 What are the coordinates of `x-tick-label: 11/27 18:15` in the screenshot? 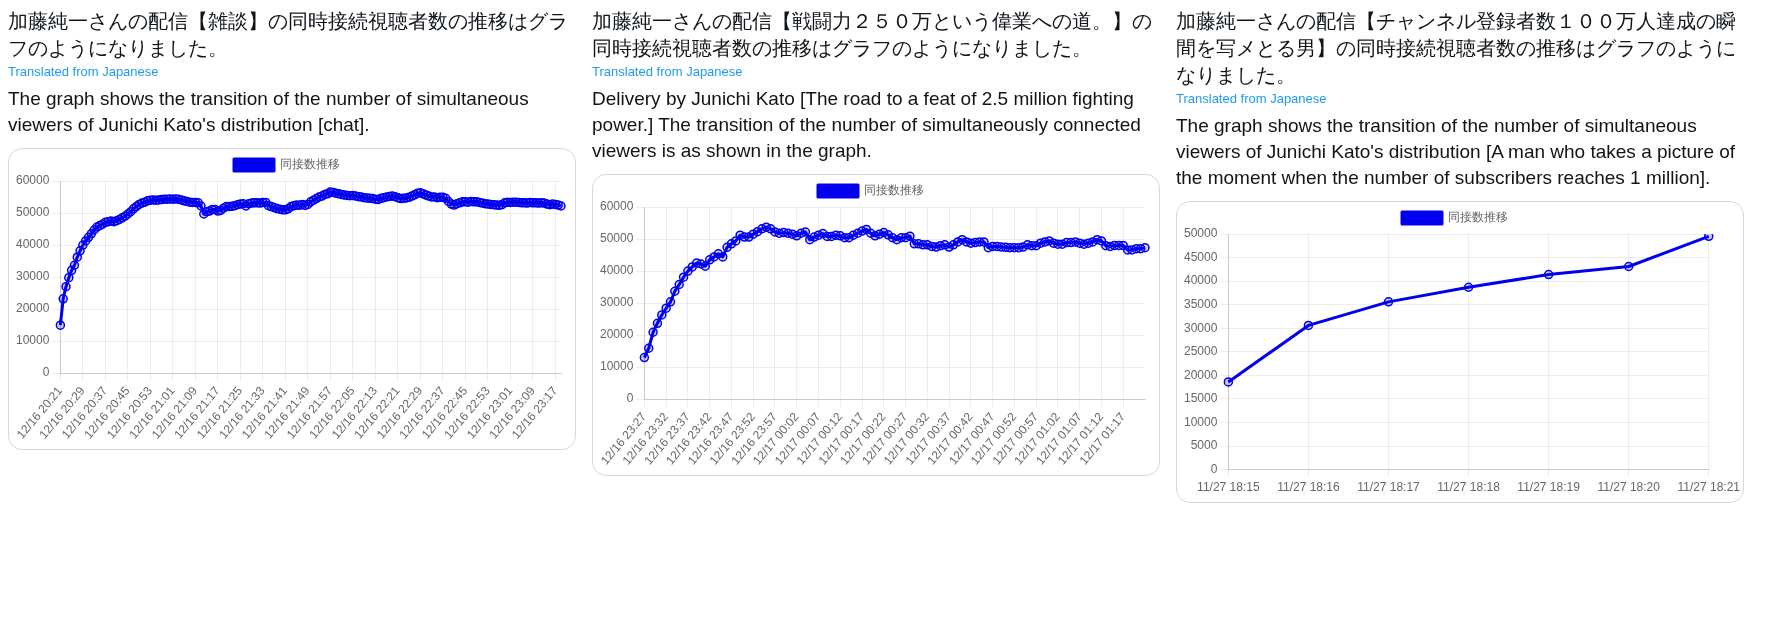 It's located at (1228, 487).